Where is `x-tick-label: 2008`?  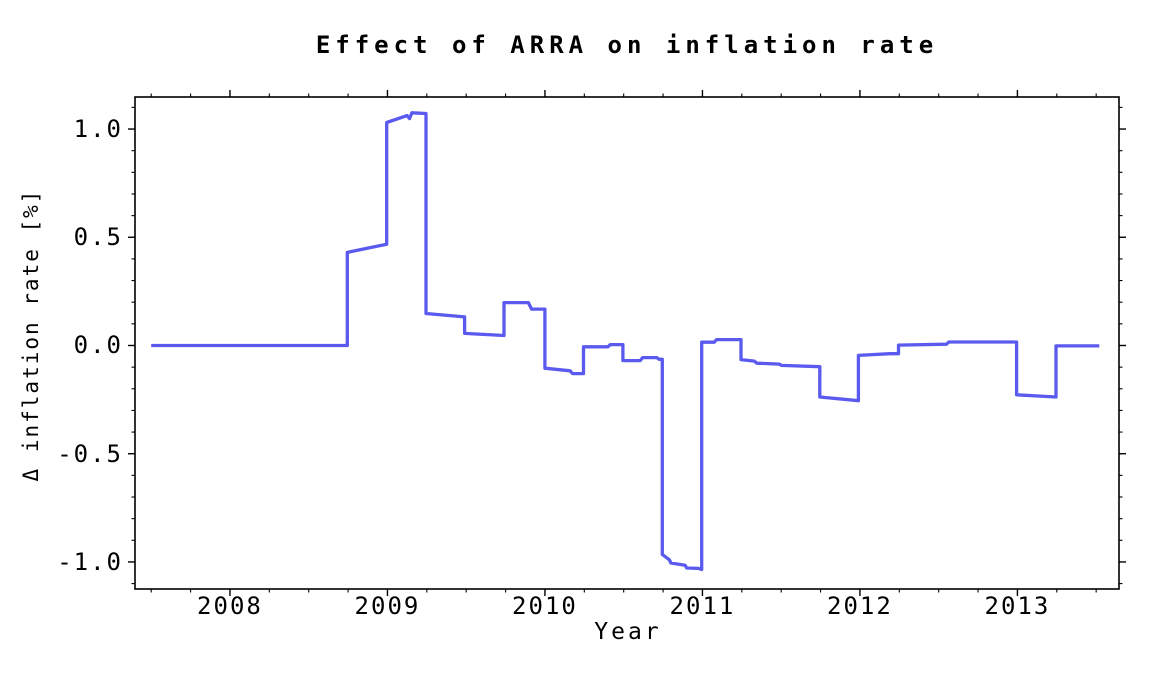
x-tick-label: 2008 is located at coordinates (230, 606).